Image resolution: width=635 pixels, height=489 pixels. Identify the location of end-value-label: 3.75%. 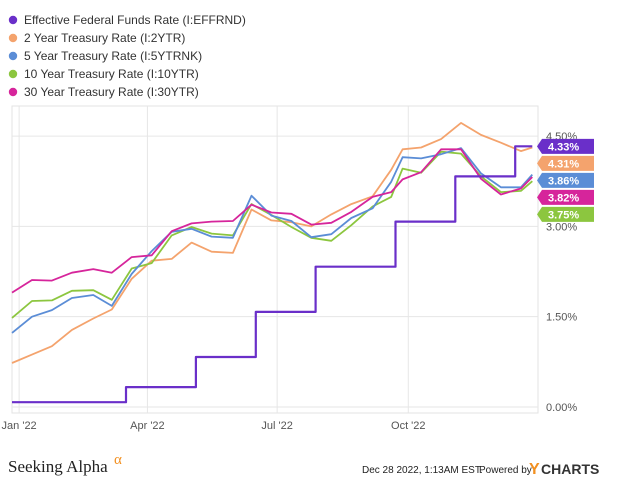
(563, 215).